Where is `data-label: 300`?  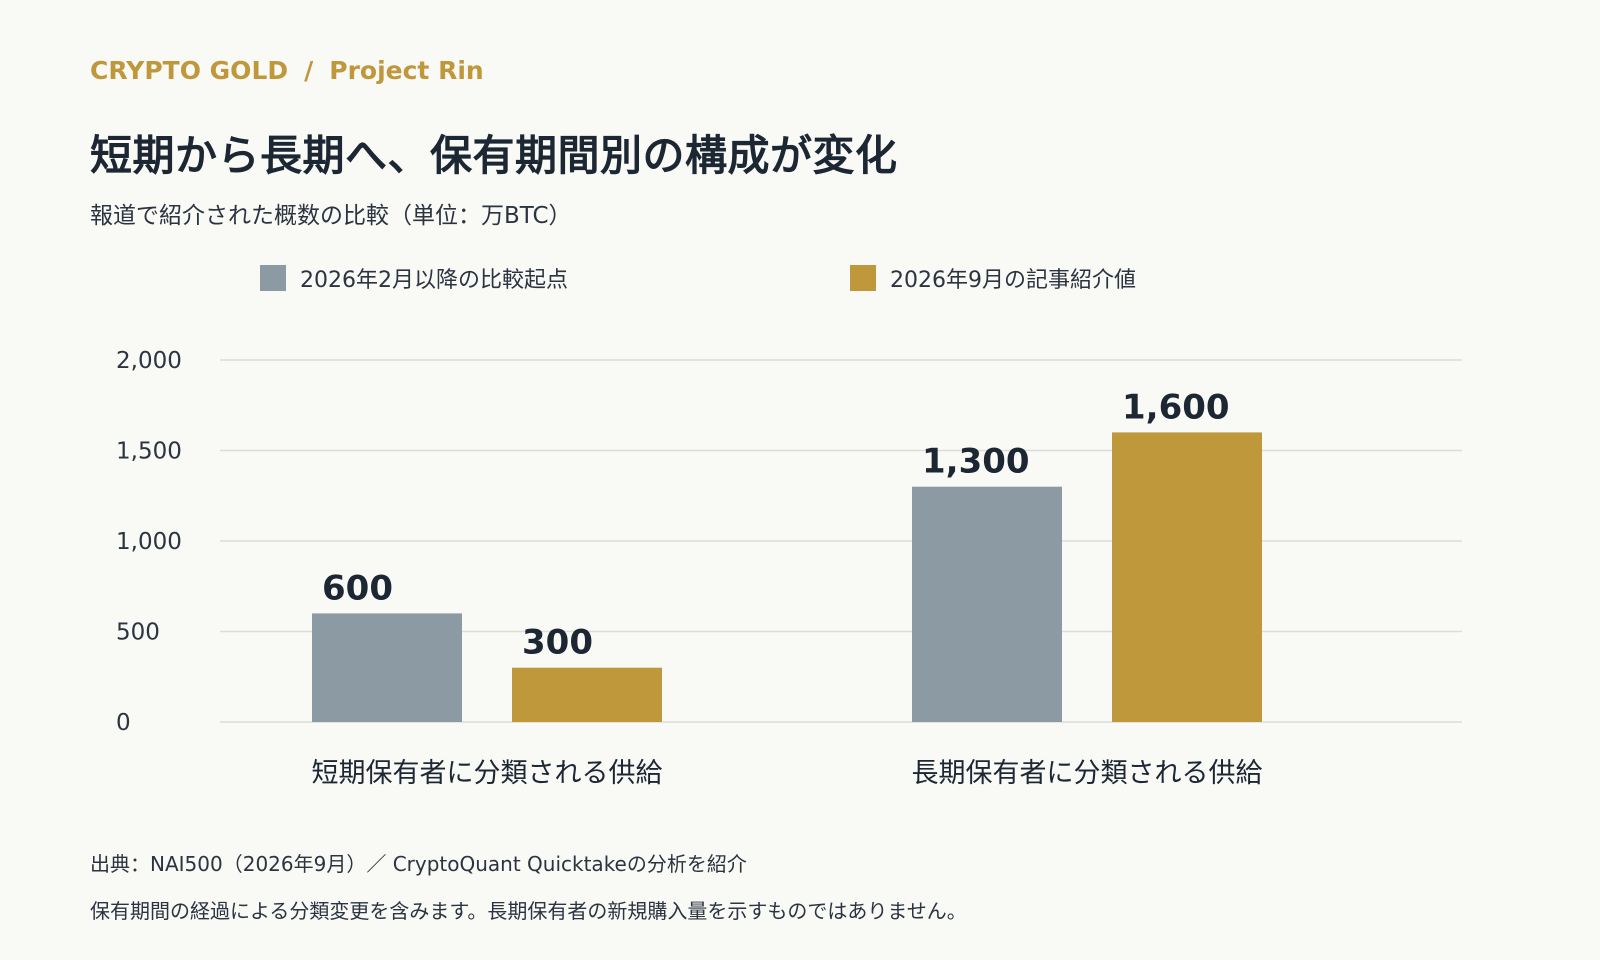
data-label: 300 is located at coordinates (557, 643).